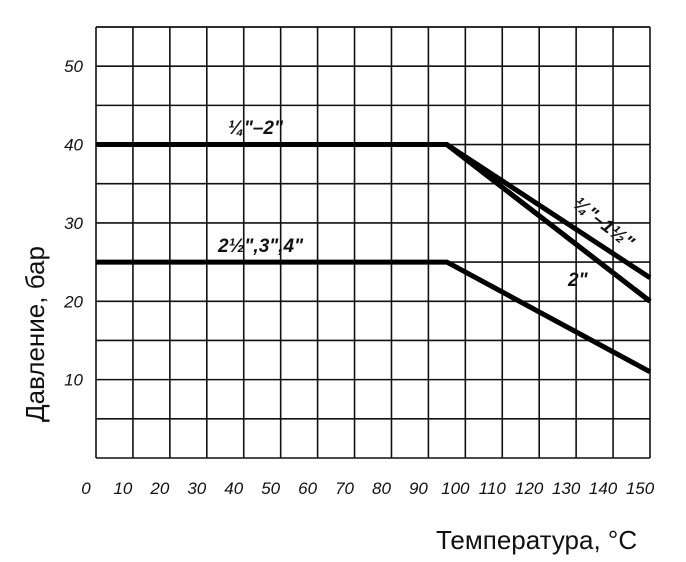 This screenshot has height=562, width=686. Describe the element at coordinates (73, 66) in the screenshot. I see `y-tick-label: 50` at that location.